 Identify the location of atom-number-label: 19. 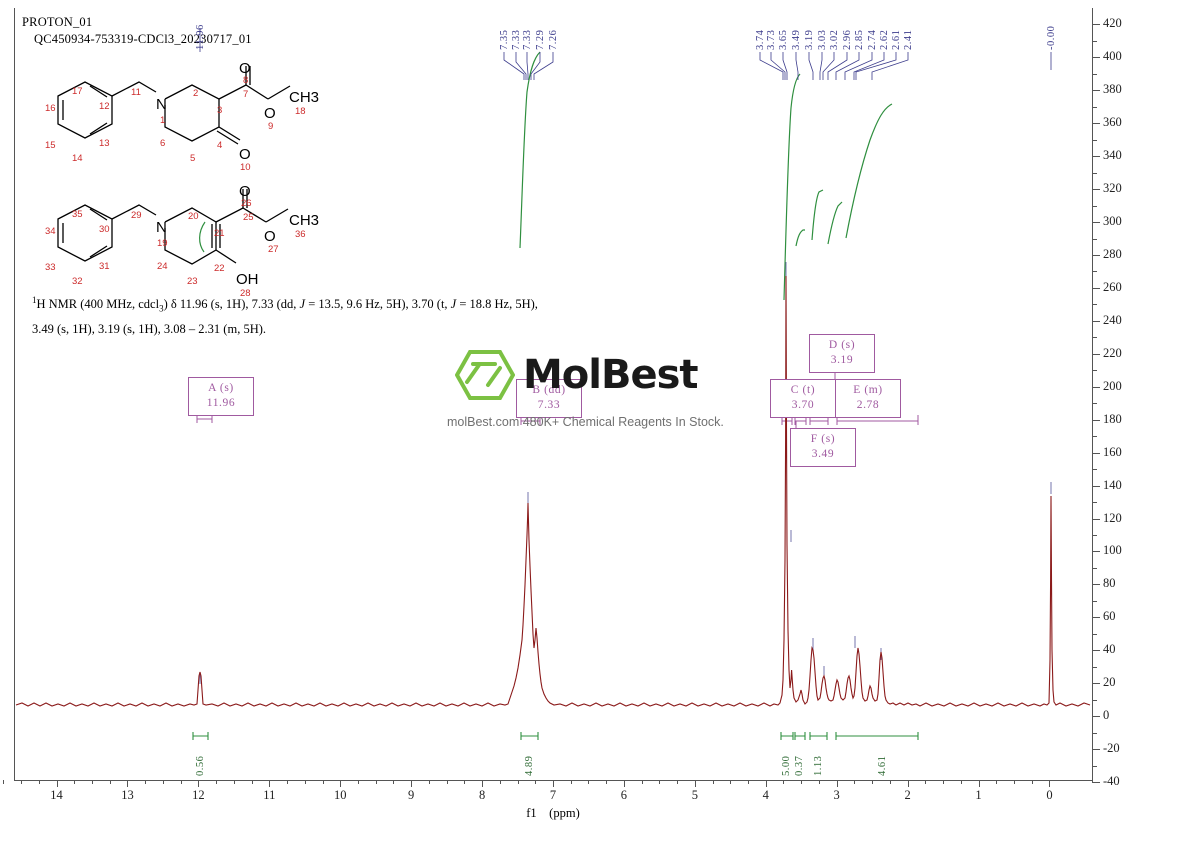
(162, 243).